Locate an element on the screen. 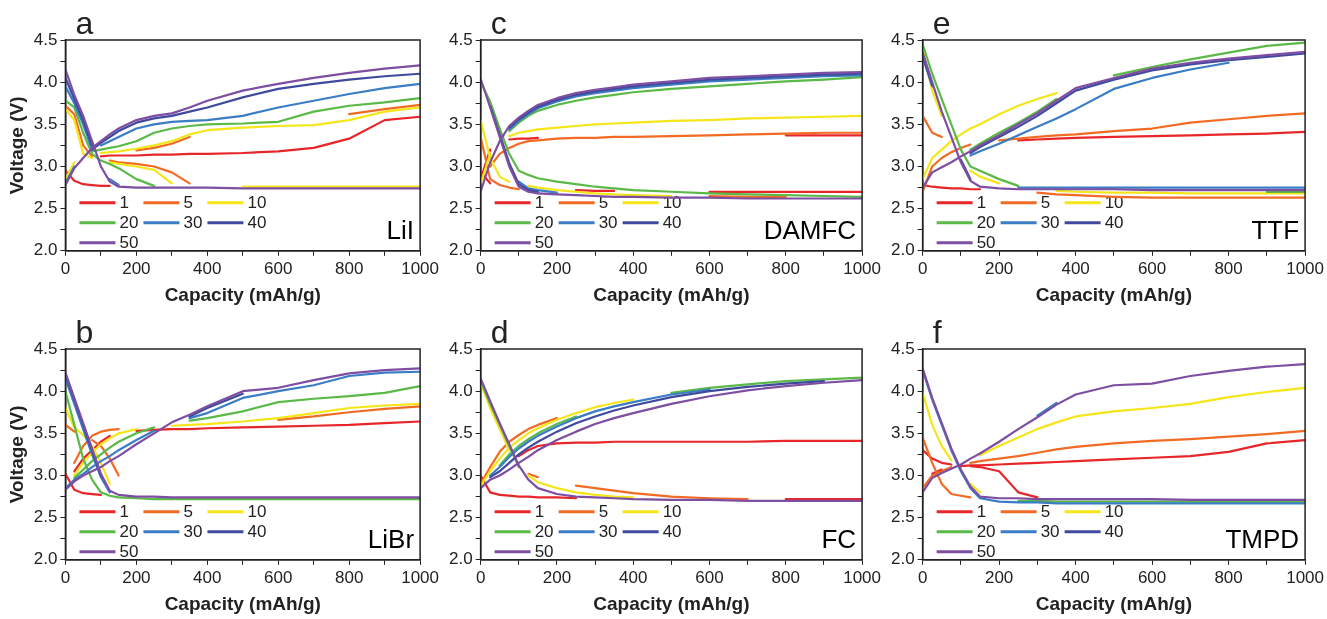 The width and height of the screenshot is (1327, 619). annotation: TMPD is located at coordinates (1262, 538).